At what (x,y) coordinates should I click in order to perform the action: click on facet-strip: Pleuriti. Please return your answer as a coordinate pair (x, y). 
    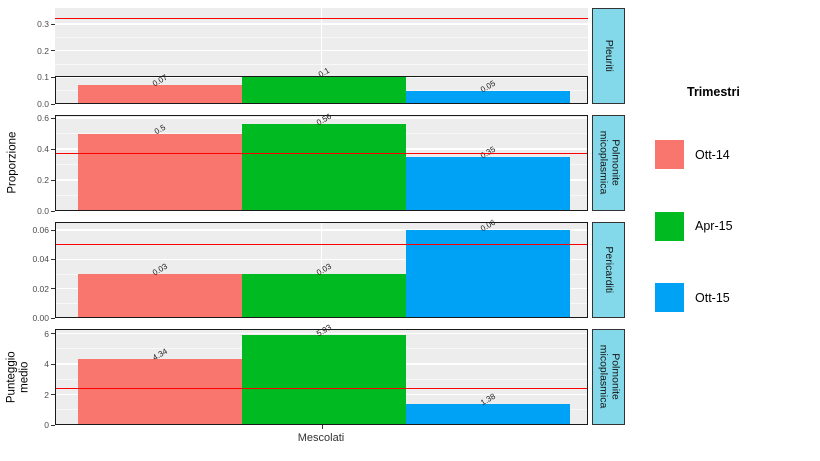
    Looking at the image, I should click on (608, 56).